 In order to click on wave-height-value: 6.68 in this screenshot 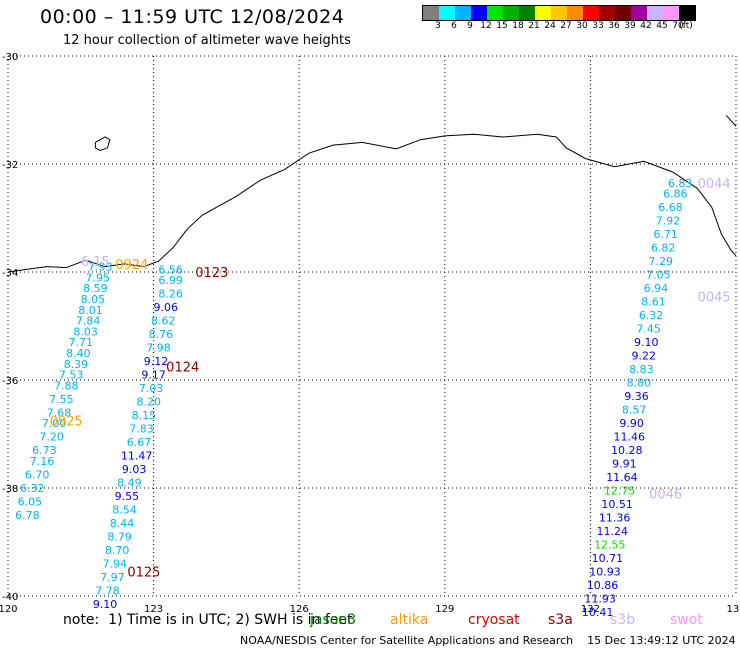, I will do `click(670, 207)`.